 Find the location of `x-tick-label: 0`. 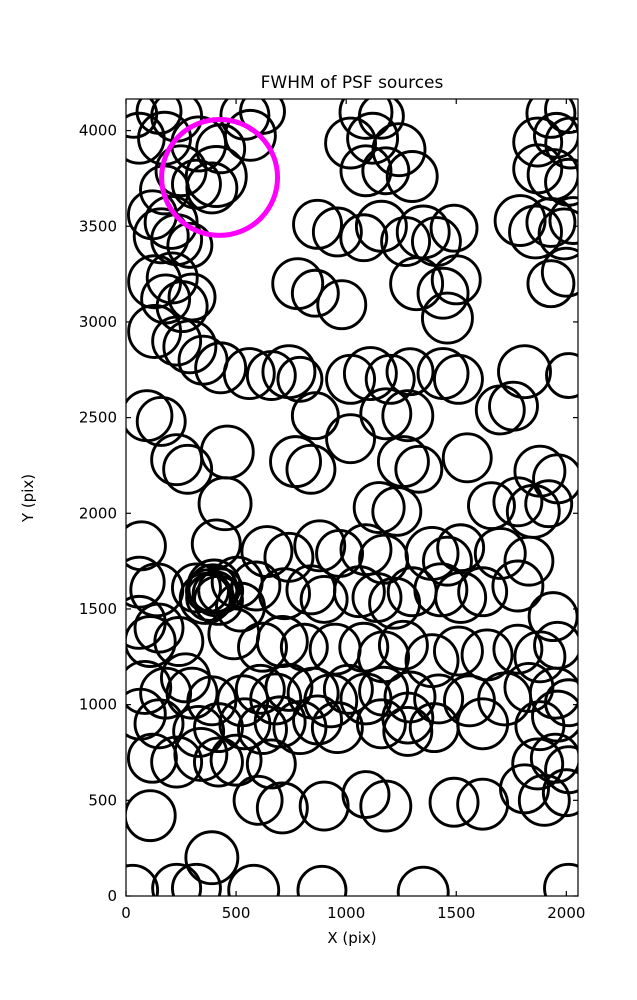

x-tick-label: 0 is located at coordinates (126, 913).